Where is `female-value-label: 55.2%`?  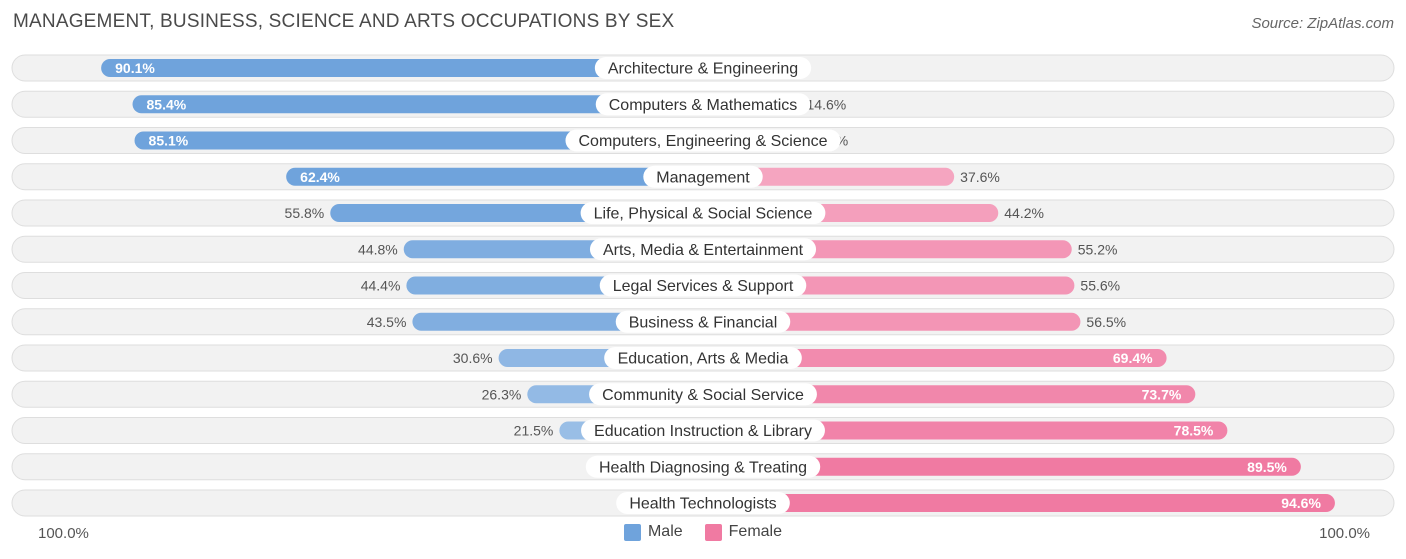
female-value-label: 55.2% is located at coordinates (1098, 249).